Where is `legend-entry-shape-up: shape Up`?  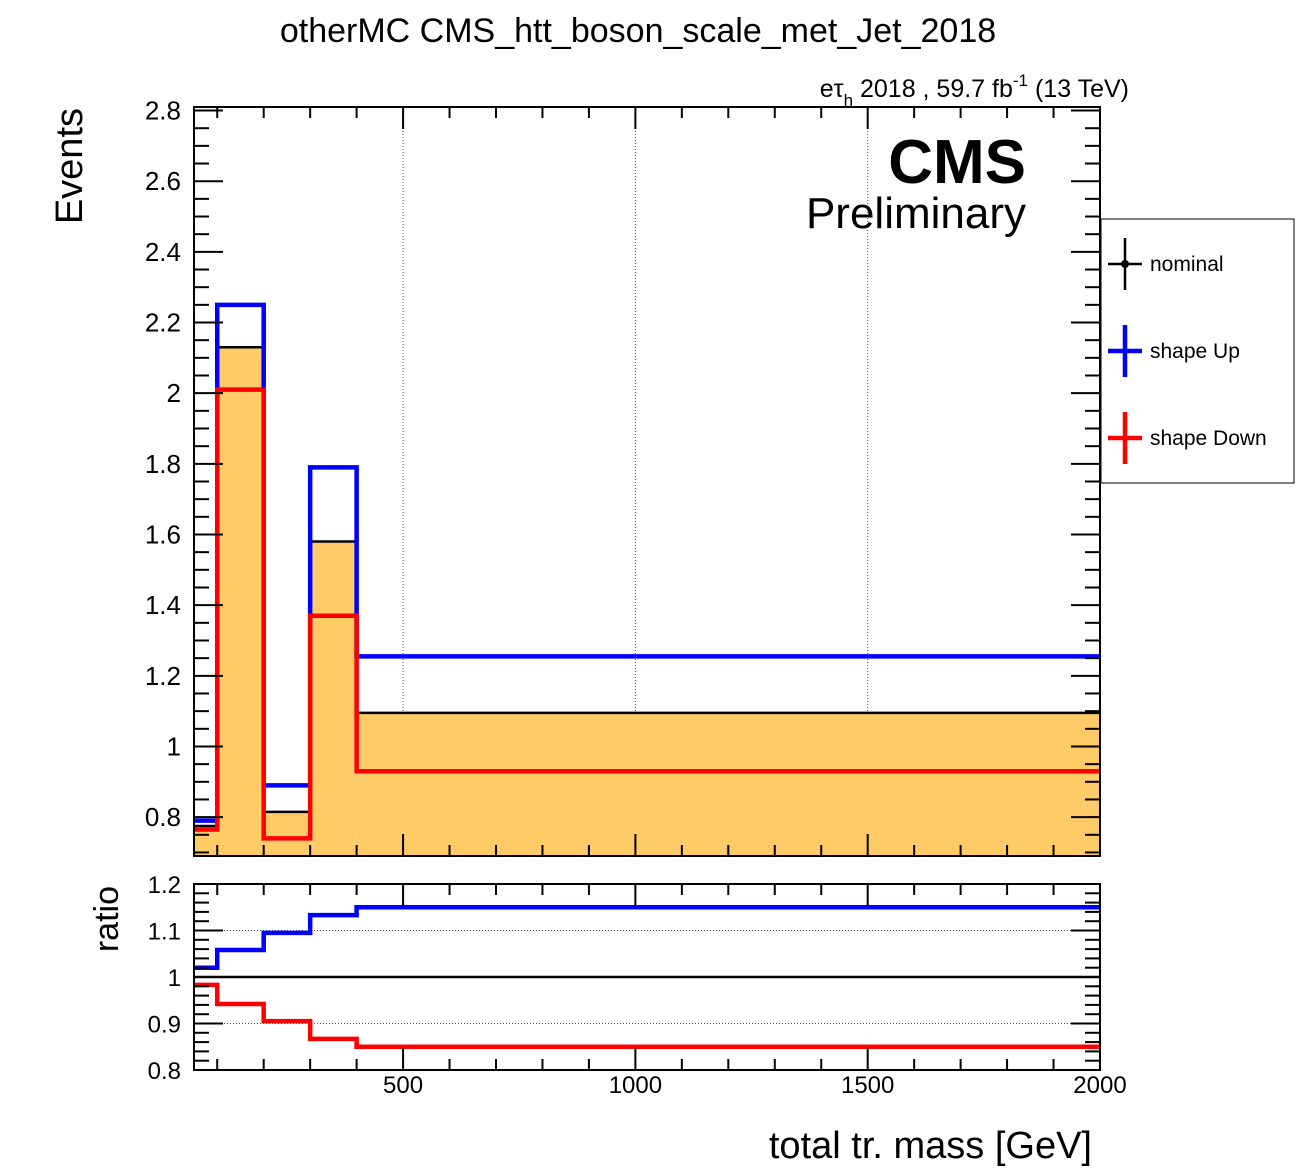 legend-entry-shape-up: shape Up is located at coordinates (1174, 351).